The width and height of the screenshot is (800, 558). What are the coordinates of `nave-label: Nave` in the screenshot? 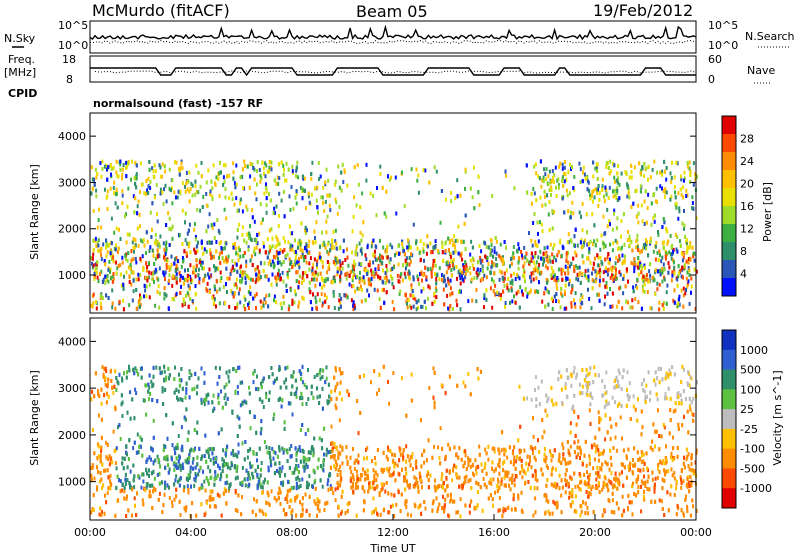 It's located at (761, 70).